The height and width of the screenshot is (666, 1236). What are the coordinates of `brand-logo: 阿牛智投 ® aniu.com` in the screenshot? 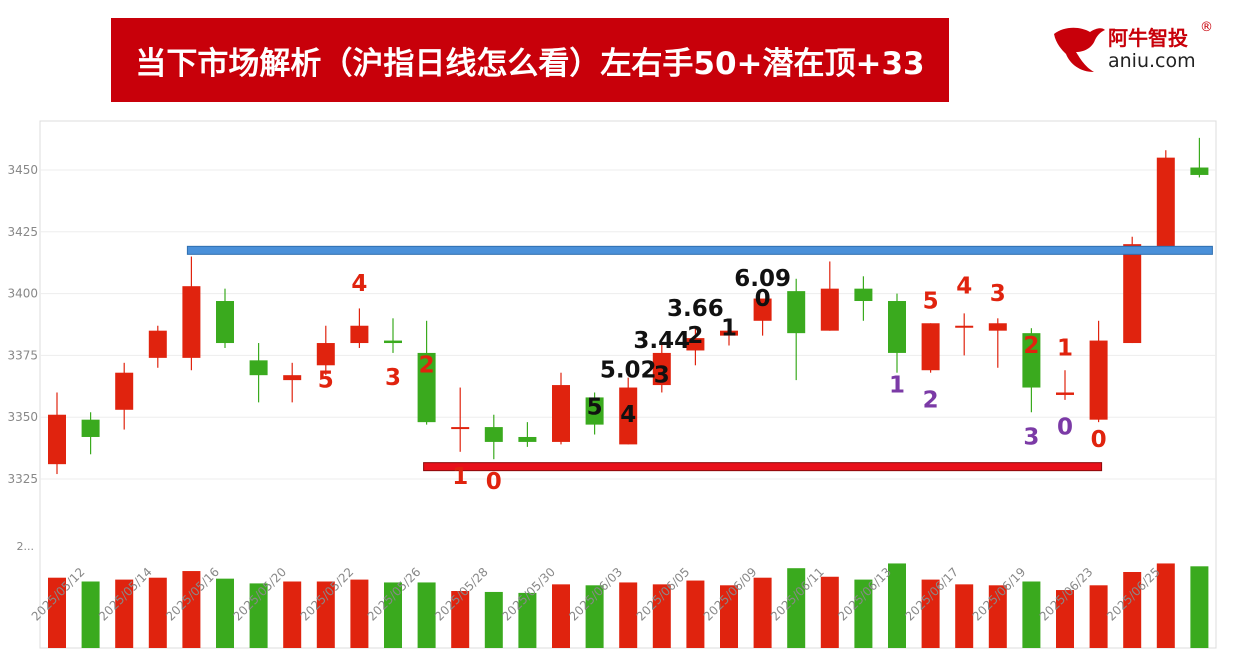 It's located at (1140, 50).